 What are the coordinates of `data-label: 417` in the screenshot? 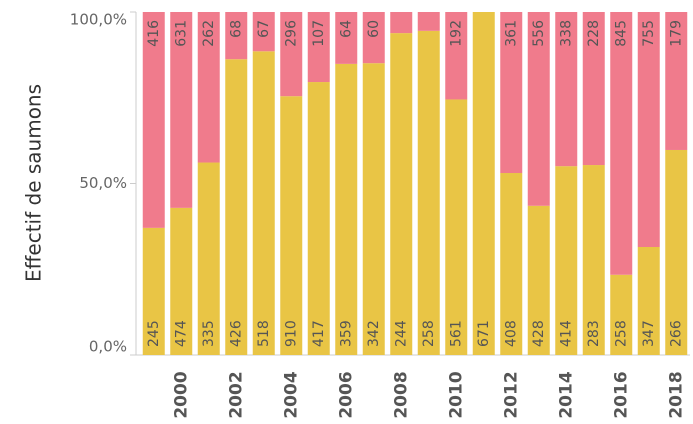 It's located at (319, 333).